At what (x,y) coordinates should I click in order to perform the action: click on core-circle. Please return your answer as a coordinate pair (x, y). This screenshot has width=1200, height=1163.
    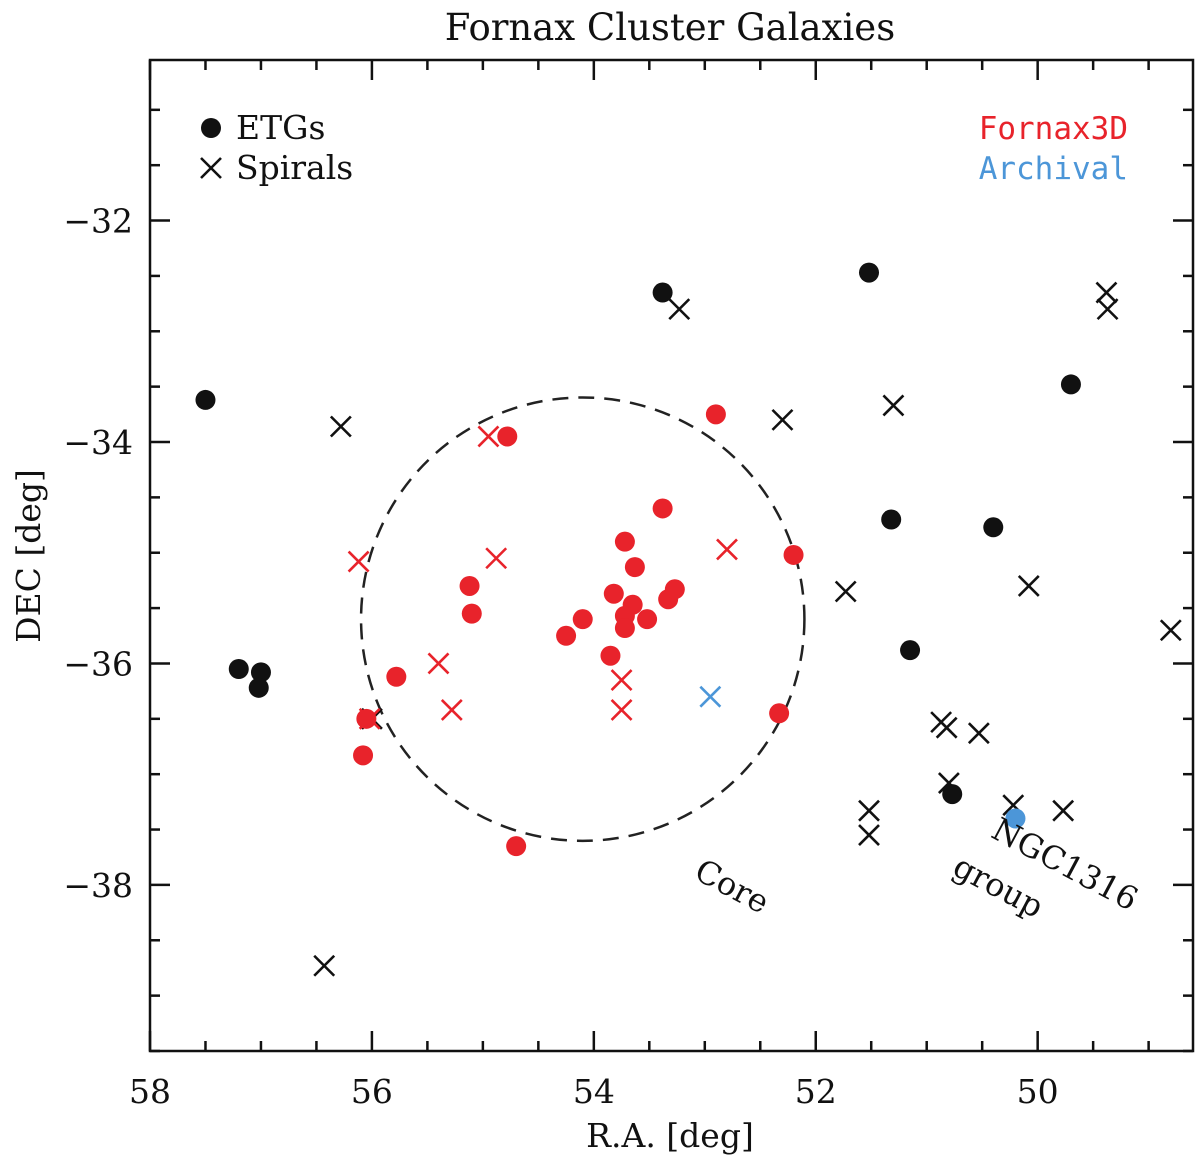
    Looking at the image, I should click on (582, 619).